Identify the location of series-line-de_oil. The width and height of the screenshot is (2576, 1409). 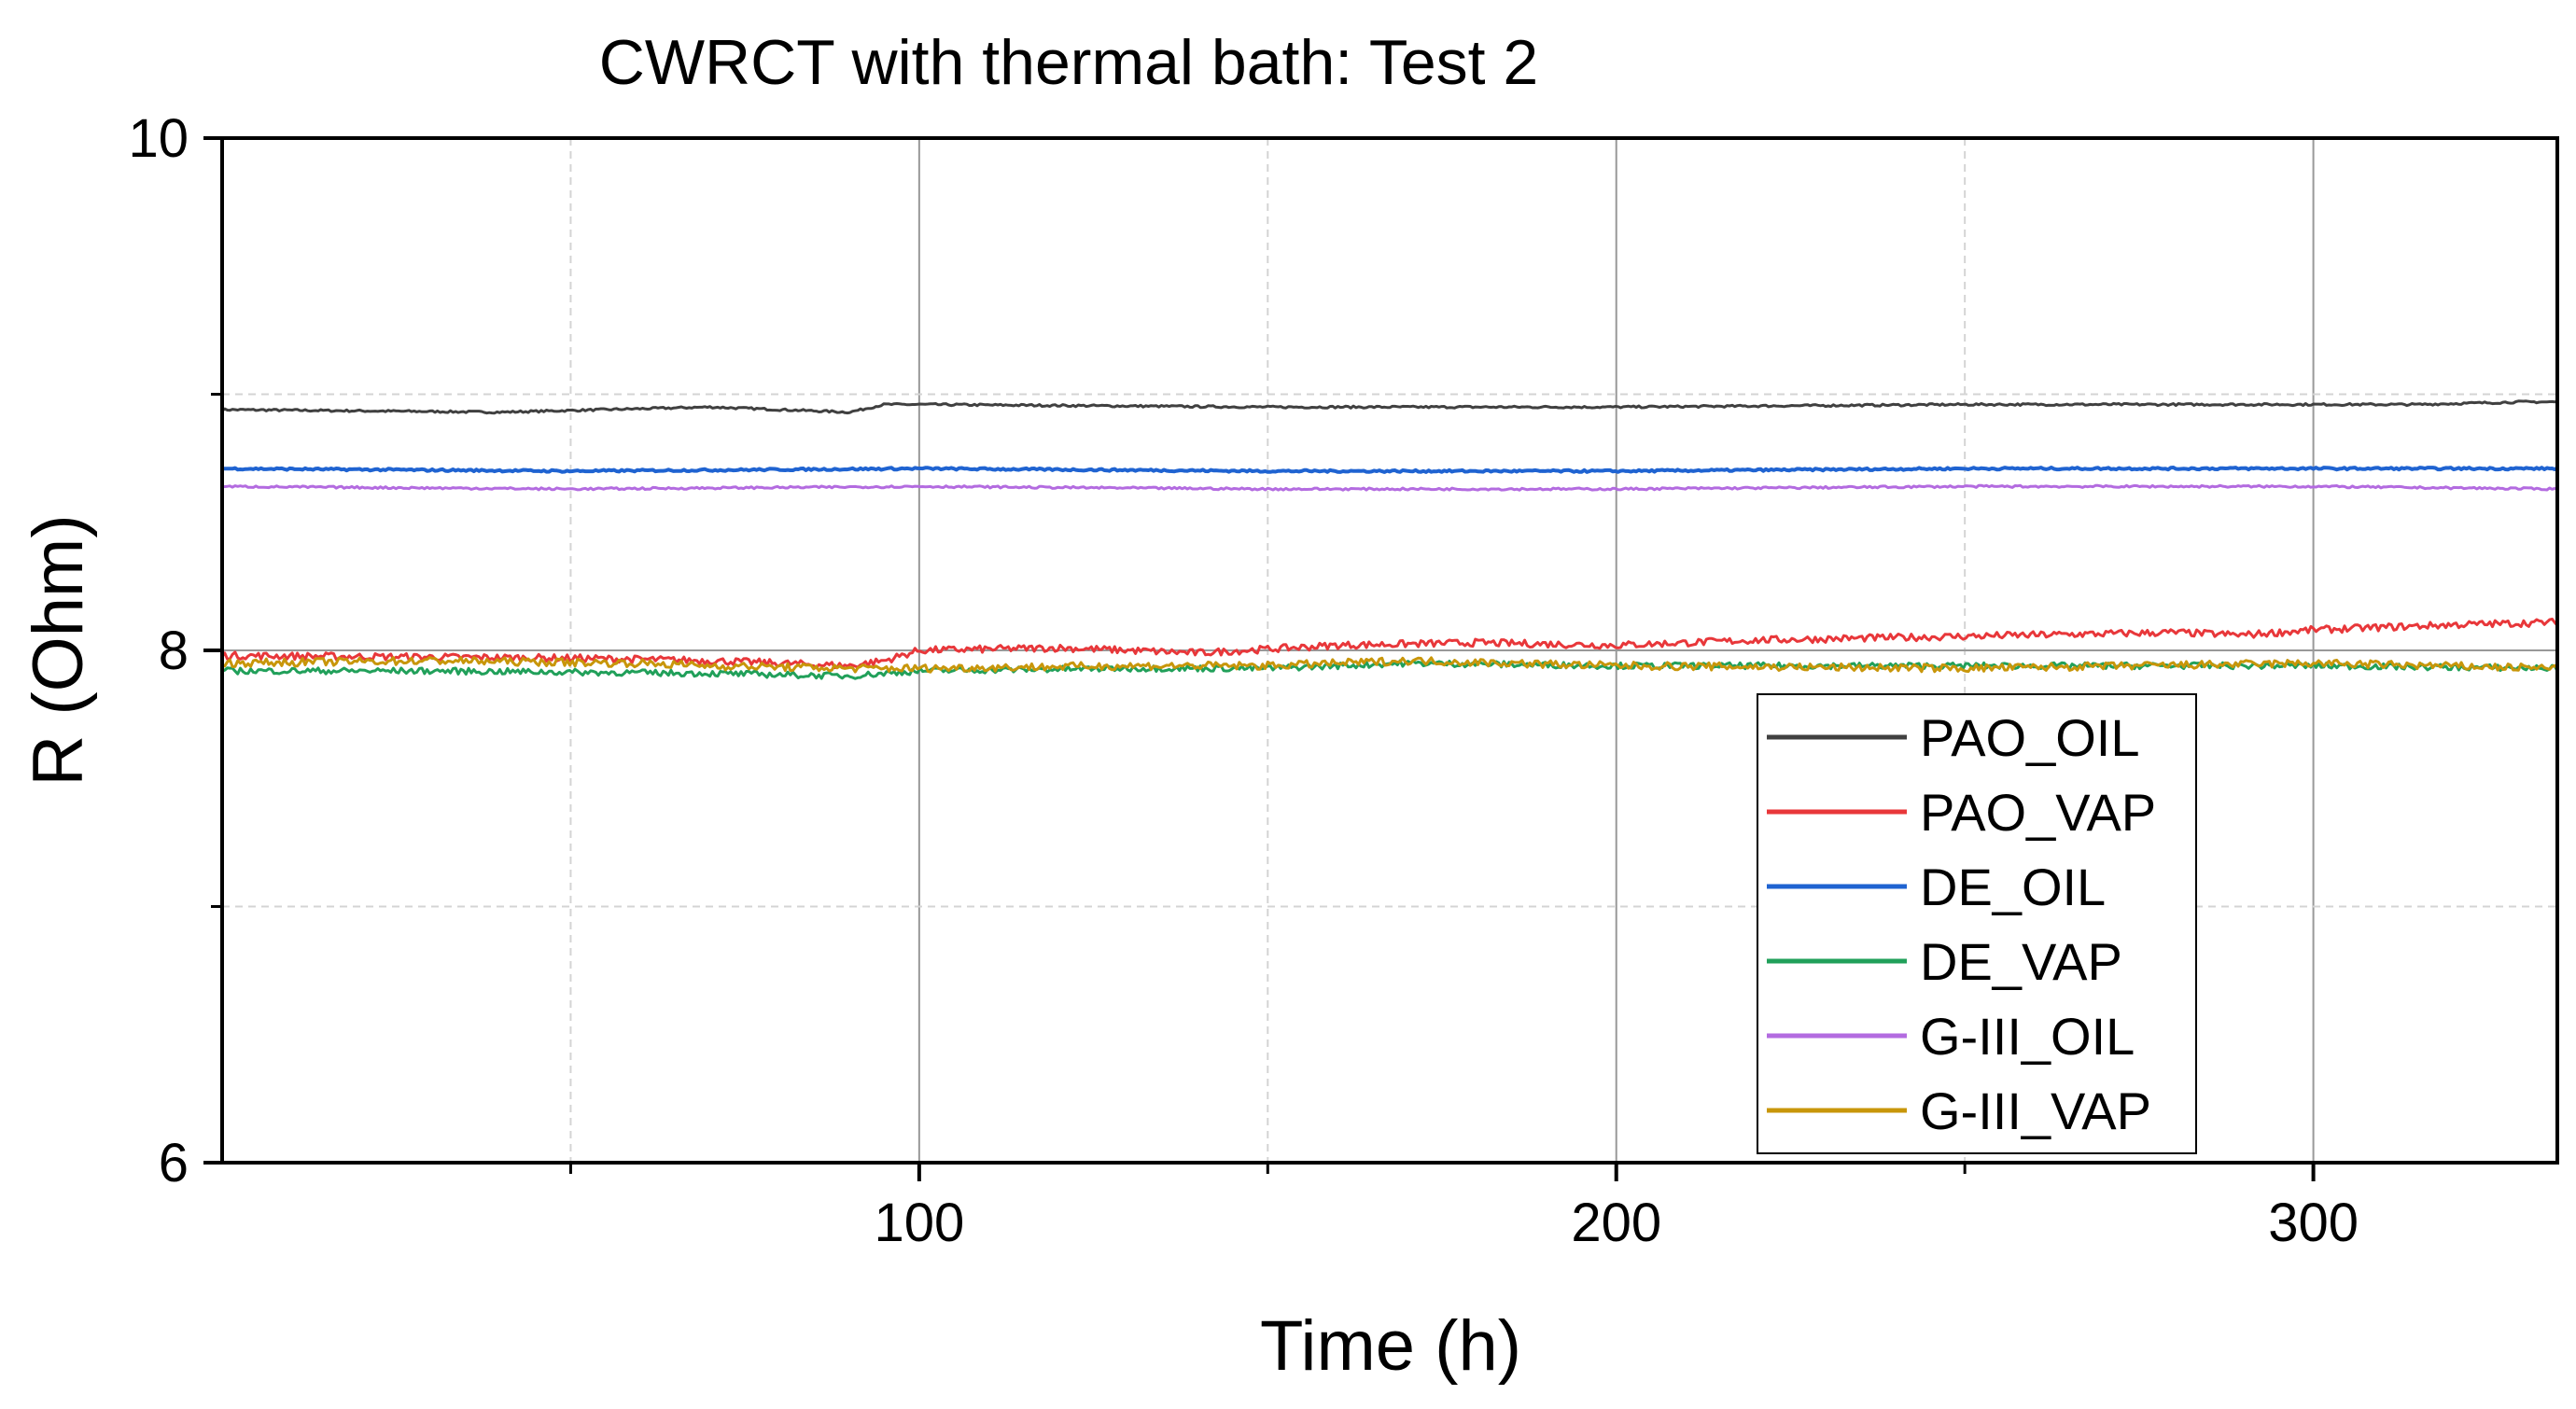
(1389, 470).